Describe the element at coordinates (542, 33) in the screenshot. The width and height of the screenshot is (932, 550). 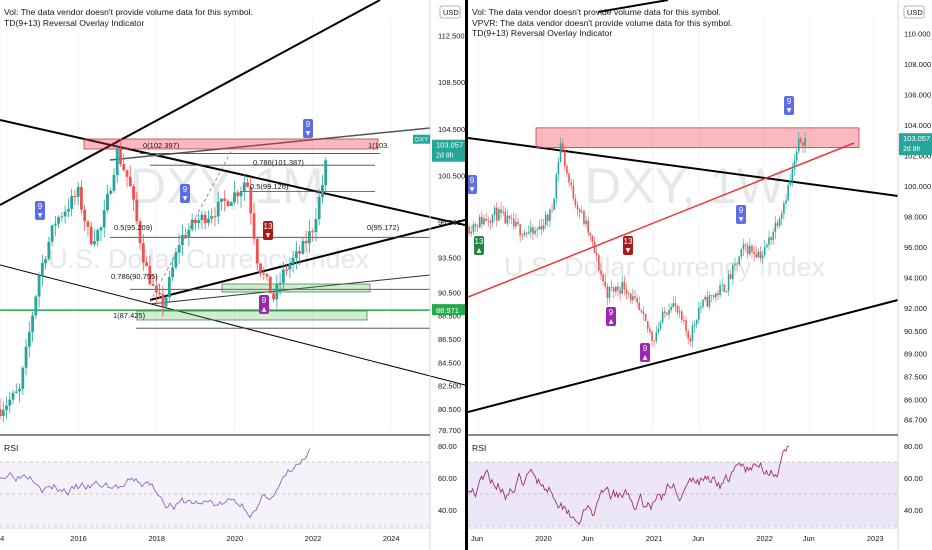
I see `right-legend-td: TD(9+13) Reversal Overlay Indicator` at that location.